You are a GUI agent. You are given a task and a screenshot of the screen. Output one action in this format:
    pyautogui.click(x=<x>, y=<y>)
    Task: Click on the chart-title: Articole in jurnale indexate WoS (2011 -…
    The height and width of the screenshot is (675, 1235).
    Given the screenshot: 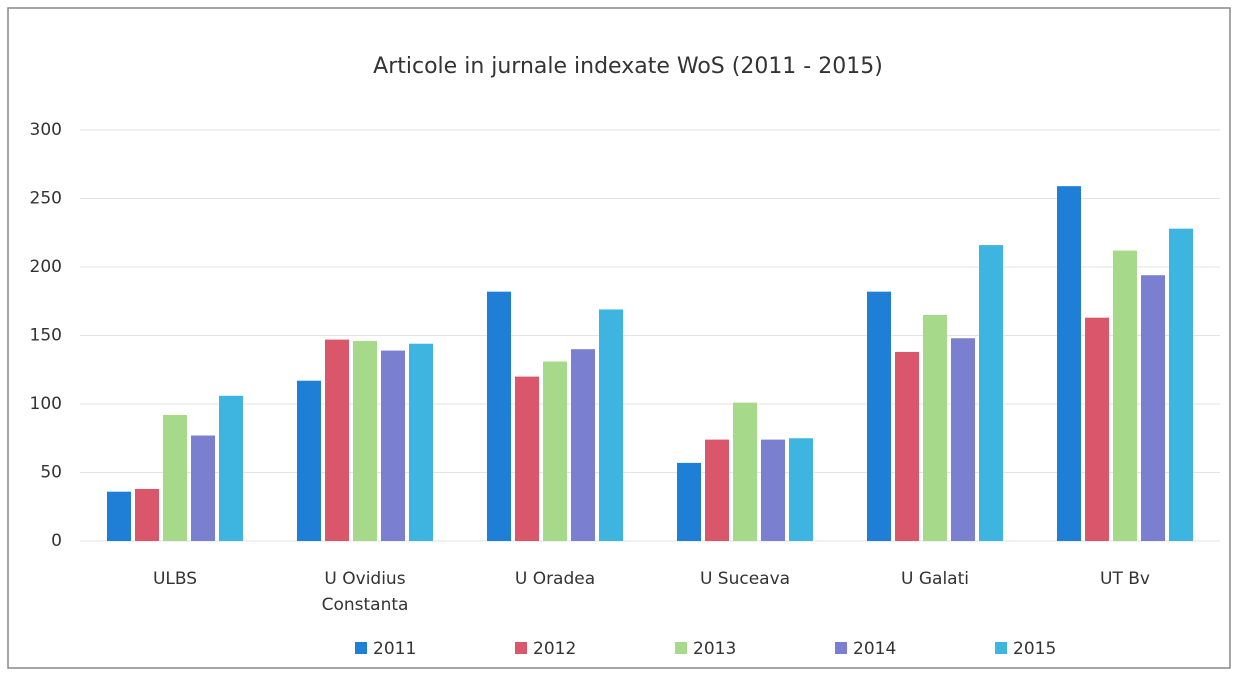 What is the action you would take?
    pyautogui.click(x=628, y=66)
    